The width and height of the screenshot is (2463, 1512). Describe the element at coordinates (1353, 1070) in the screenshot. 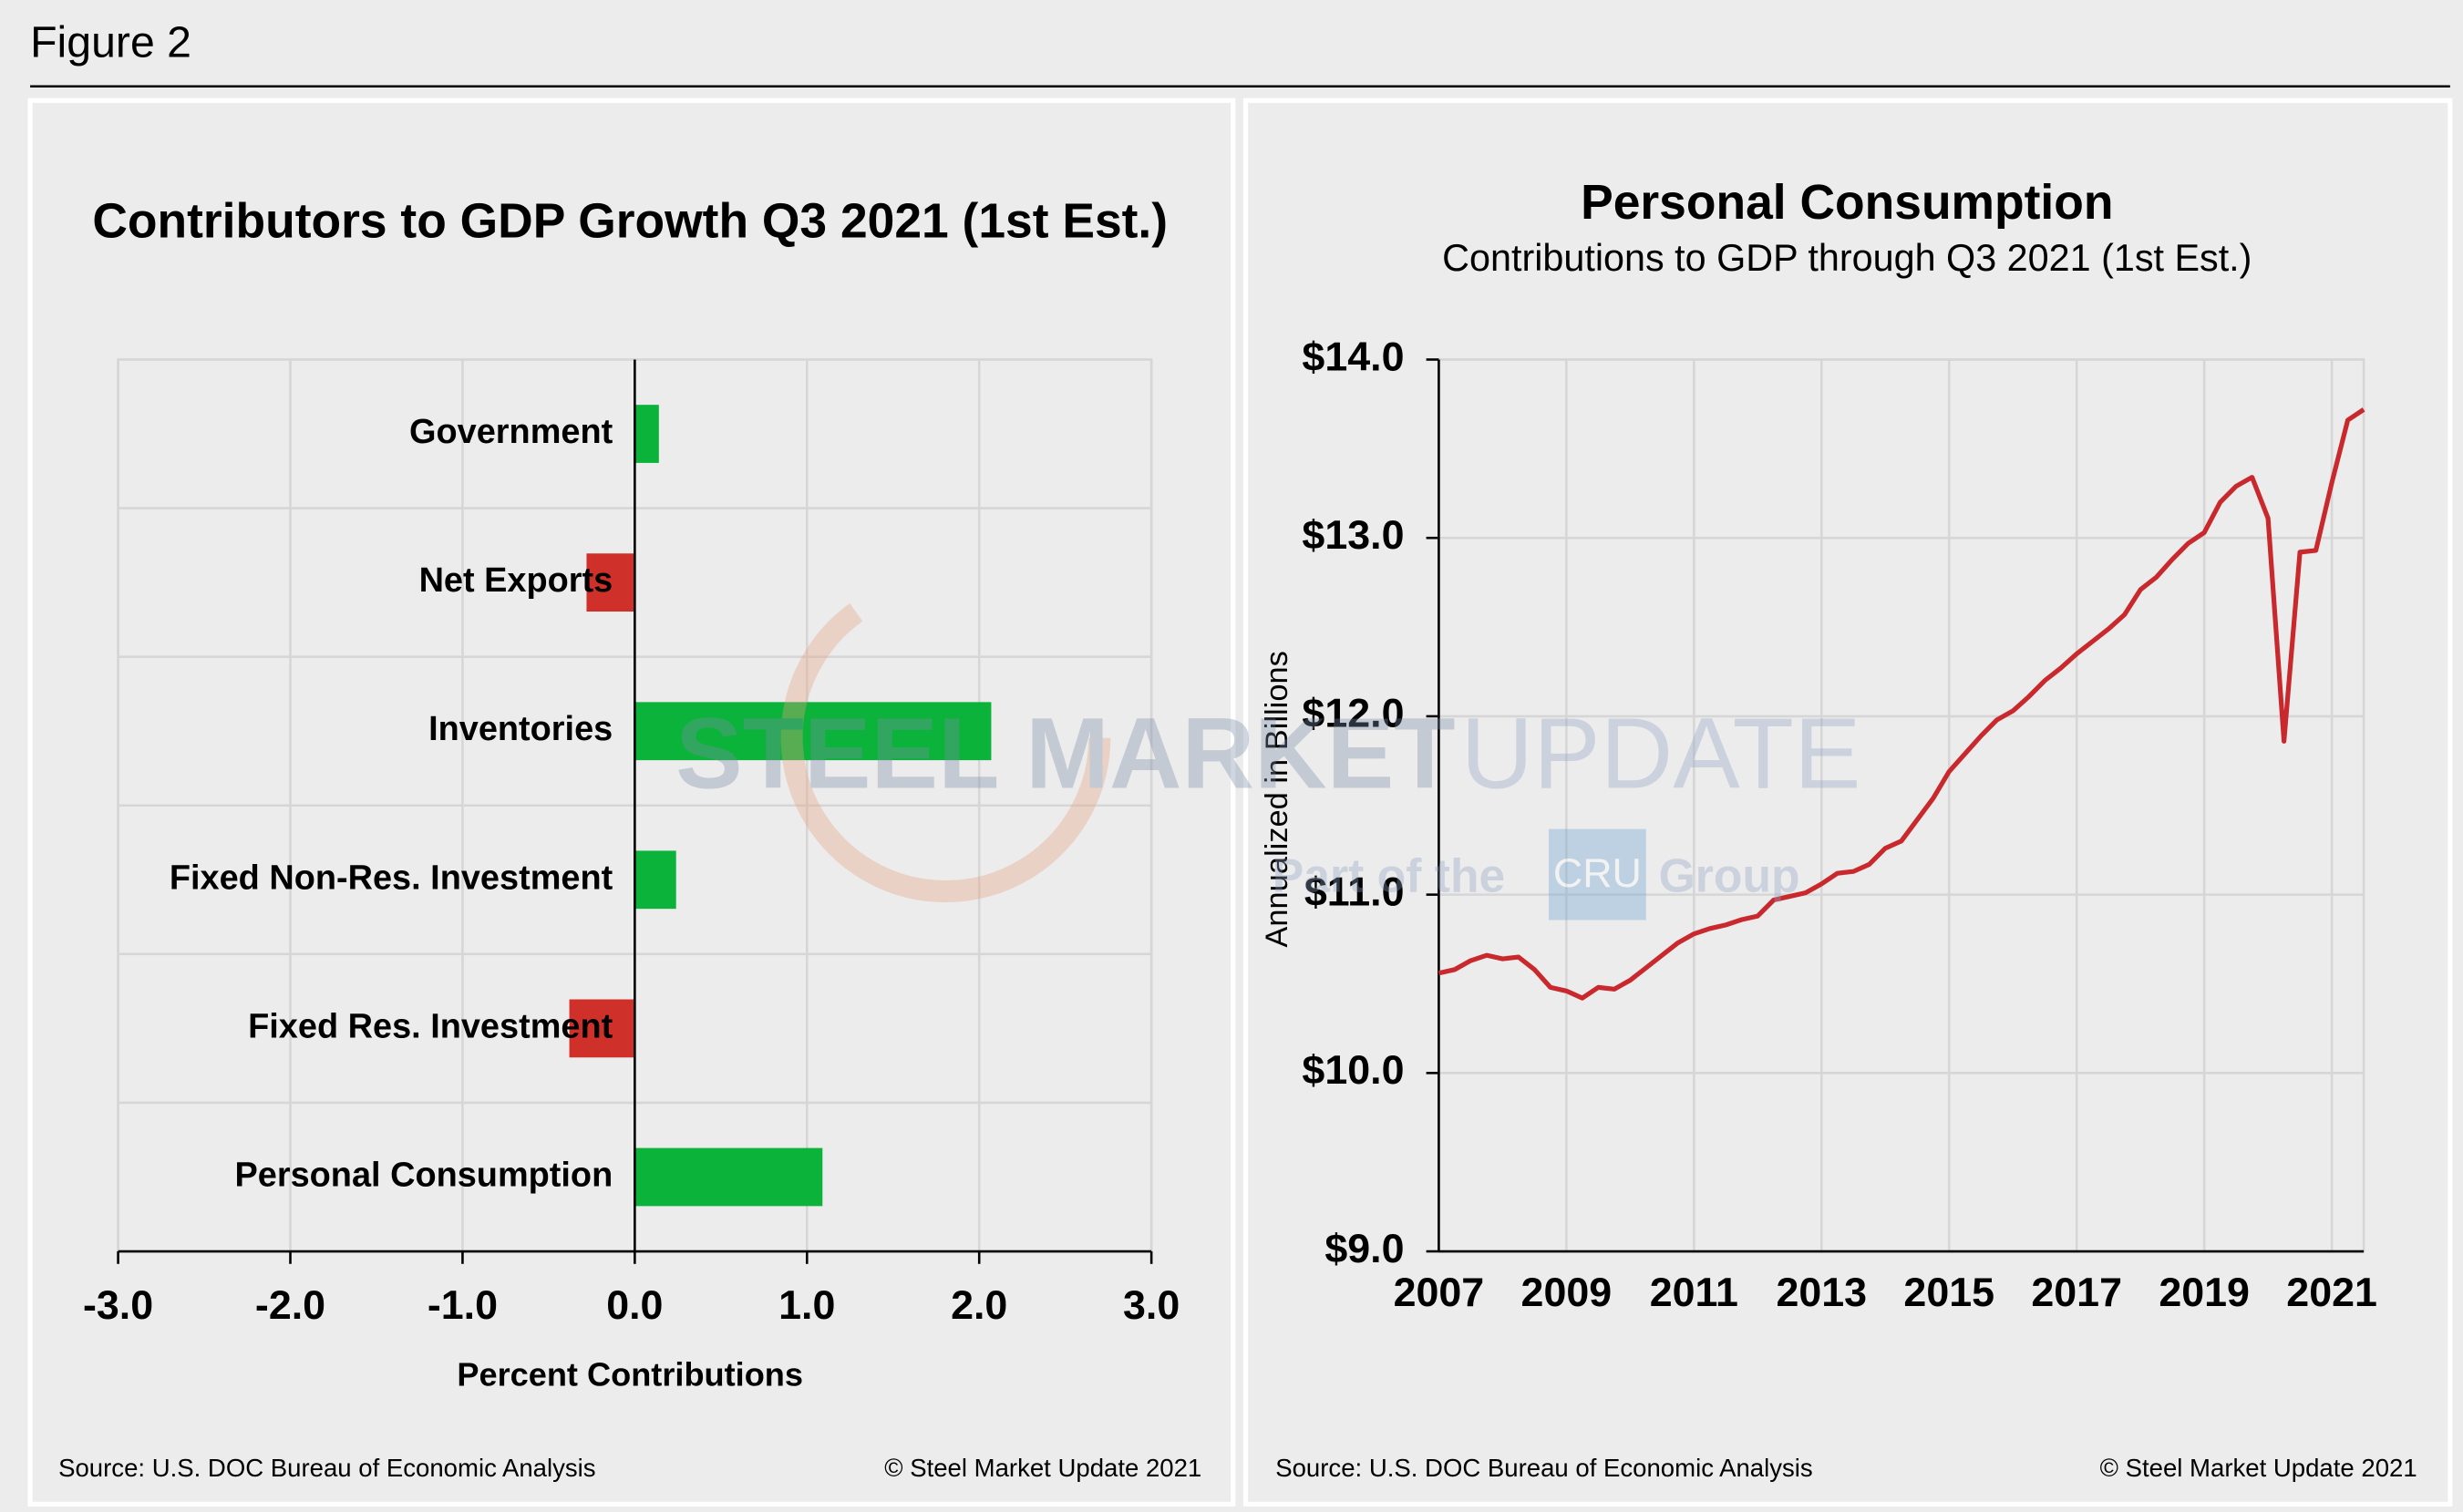

I see `y-tick-label: $10.0` at that location.